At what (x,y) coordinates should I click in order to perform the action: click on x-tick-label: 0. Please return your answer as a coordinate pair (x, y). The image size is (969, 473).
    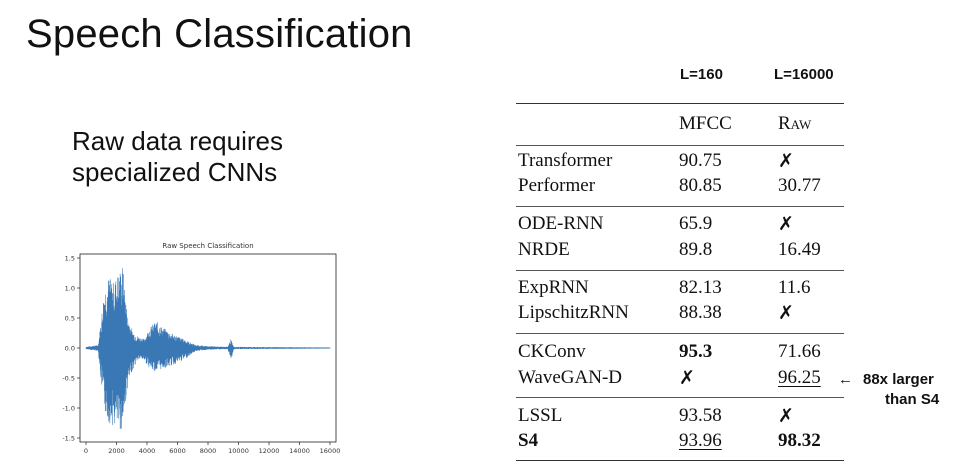
    Looking at the image, I should click on (86, 451).